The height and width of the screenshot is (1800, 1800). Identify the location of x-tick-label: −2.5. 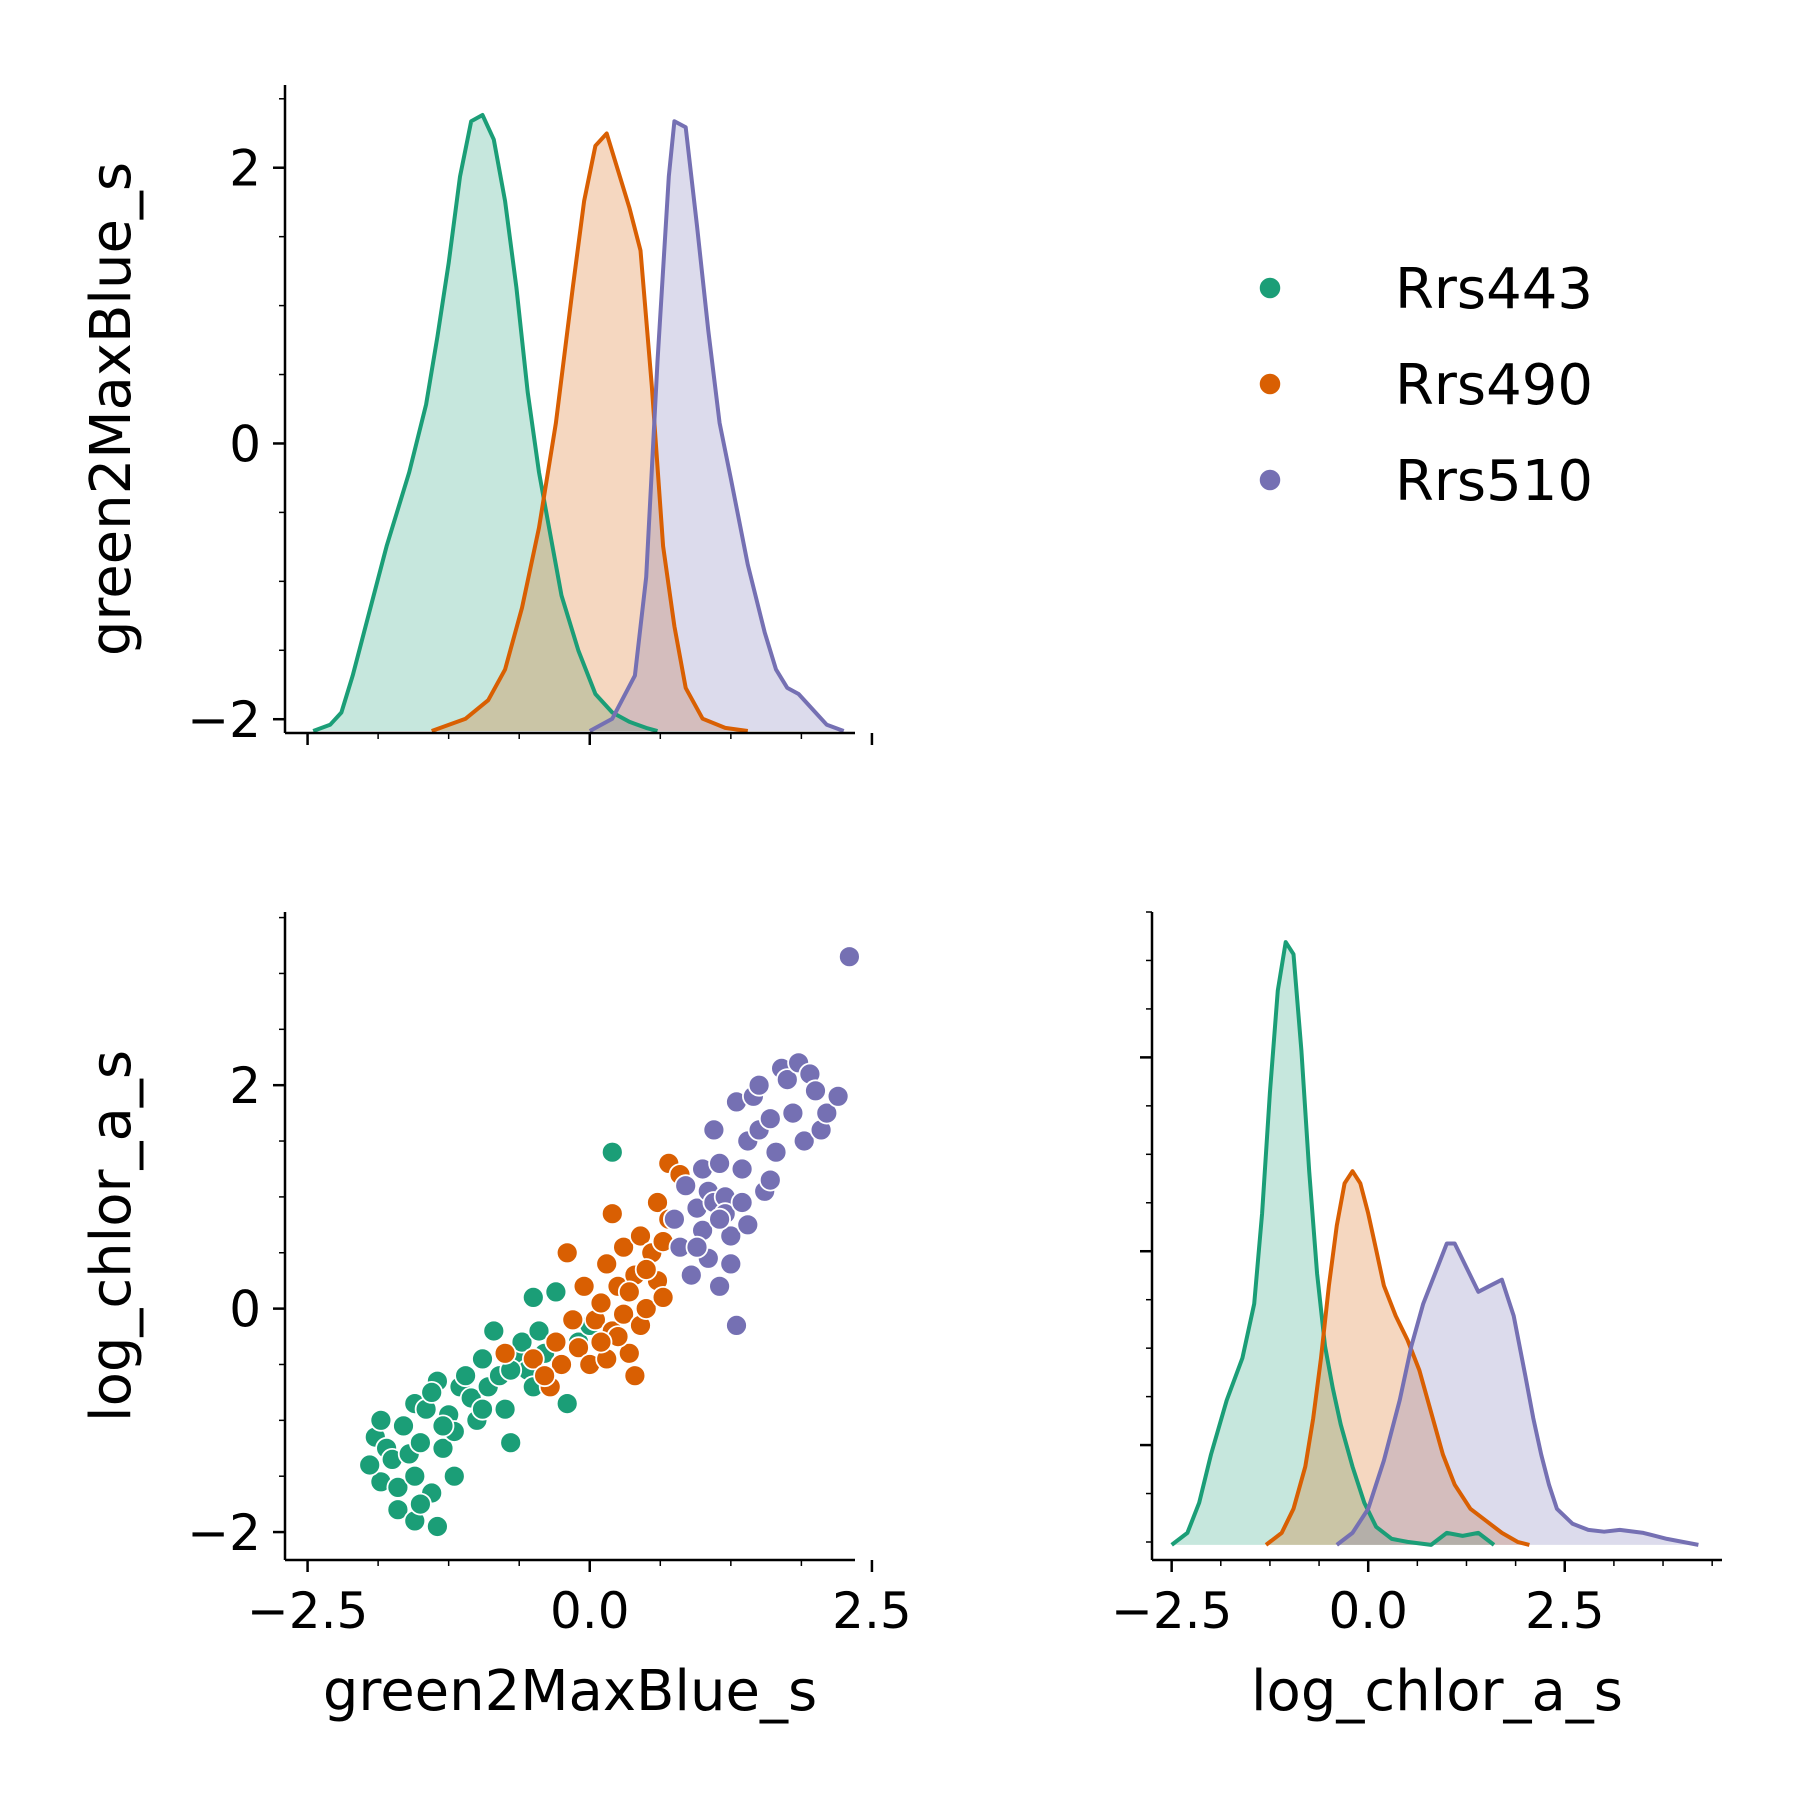
(1171, 1611).